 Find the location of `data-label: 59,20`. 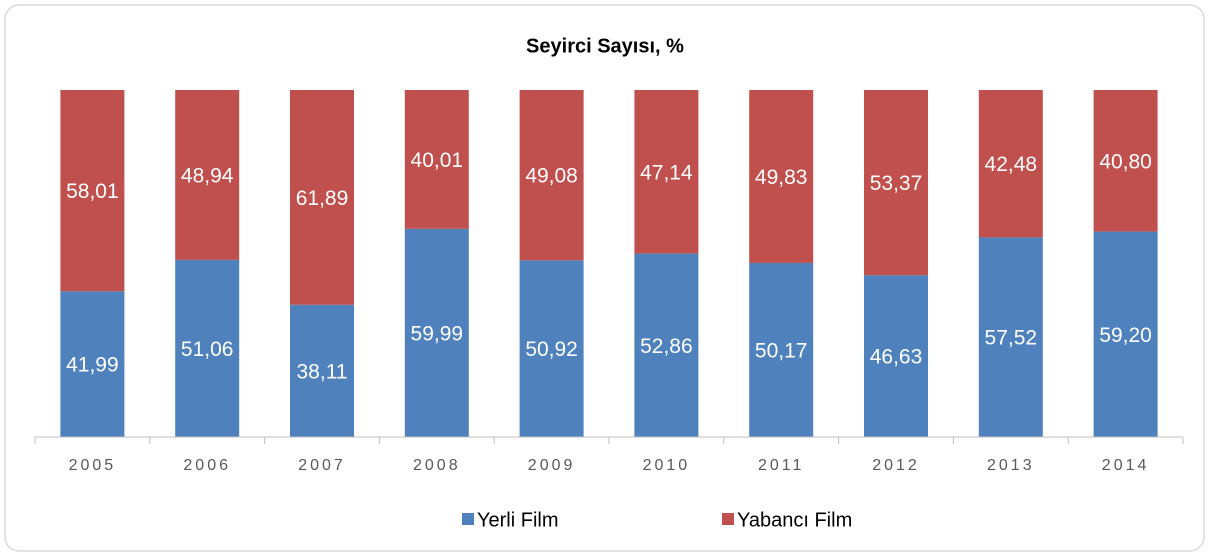

data-label: 59,20 is located at coordinates (1125, 335).